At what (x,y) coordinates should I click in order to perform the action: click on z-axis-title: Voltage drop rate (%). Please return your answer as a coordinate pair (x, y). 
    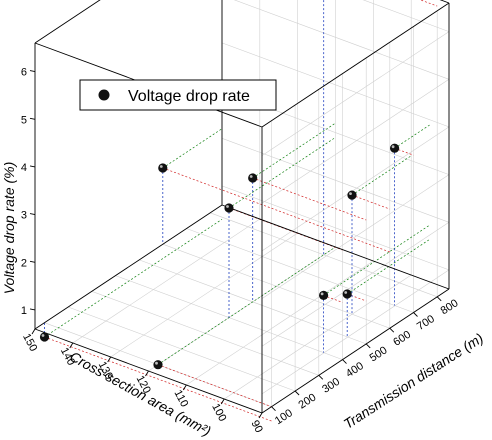
    Looking at the image, I should click on (9, 228).